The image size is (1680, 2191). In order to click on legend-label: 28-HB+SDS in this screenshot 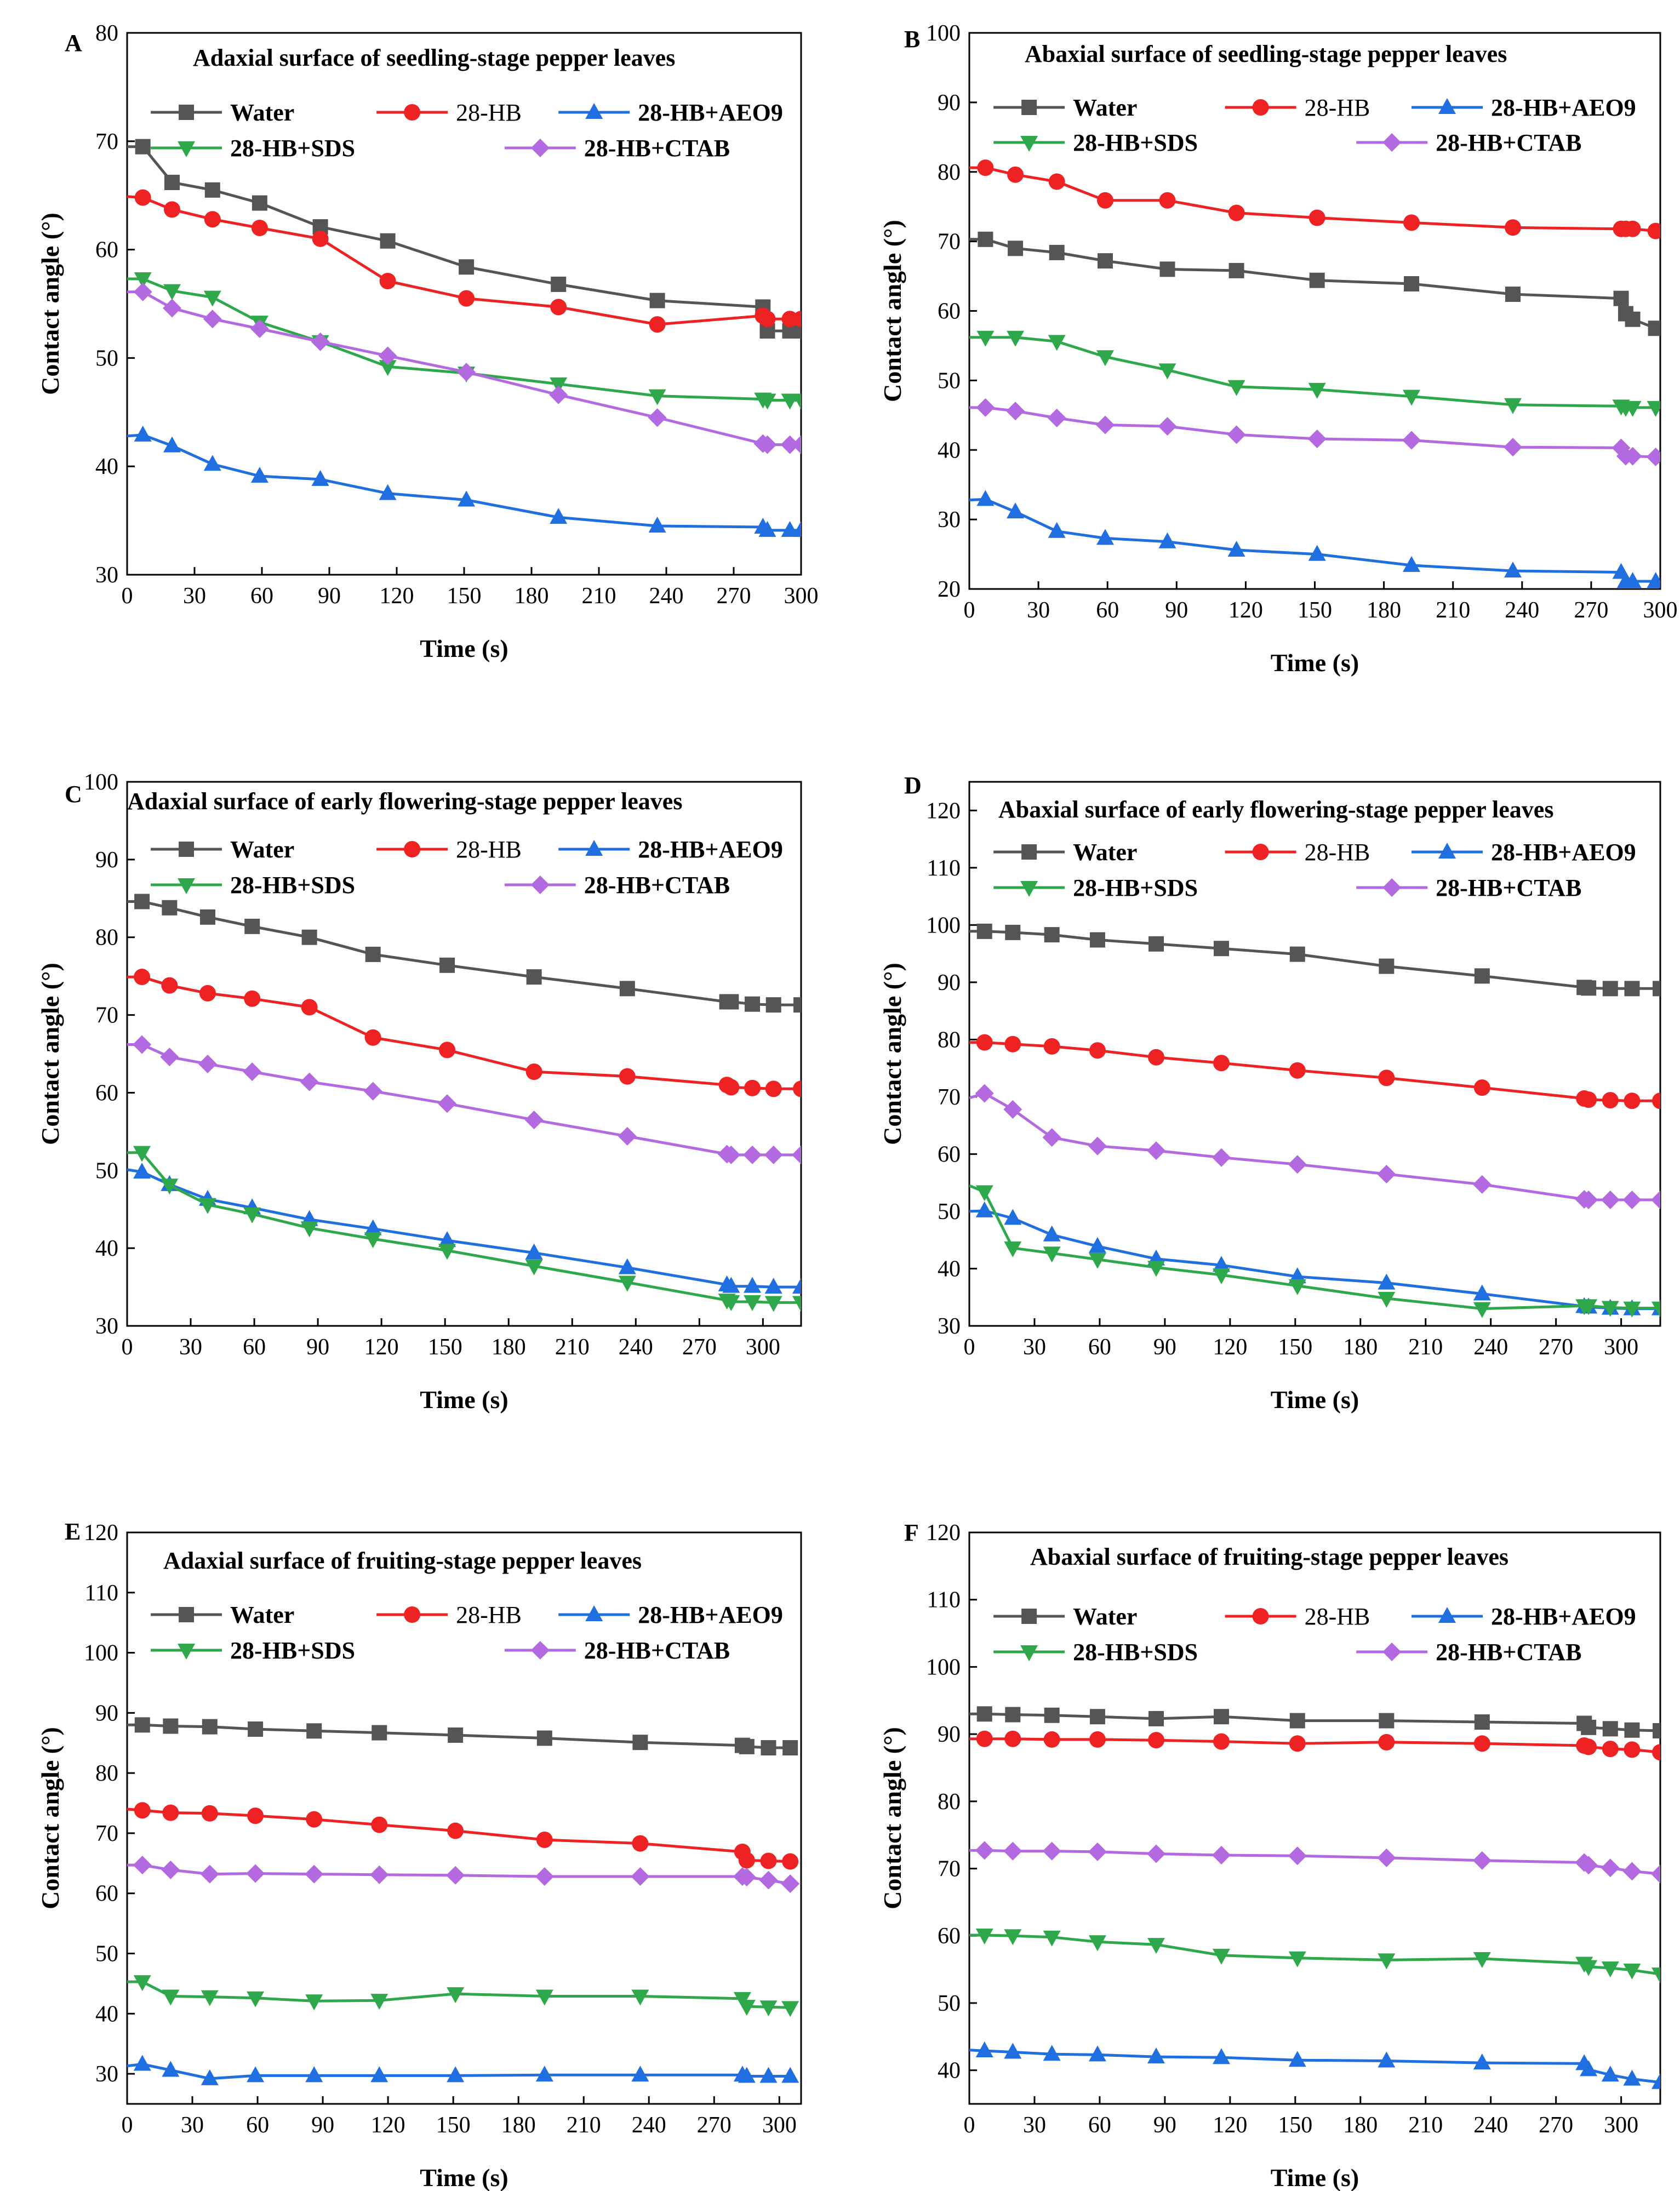, I will do `click(1135, 888)`.